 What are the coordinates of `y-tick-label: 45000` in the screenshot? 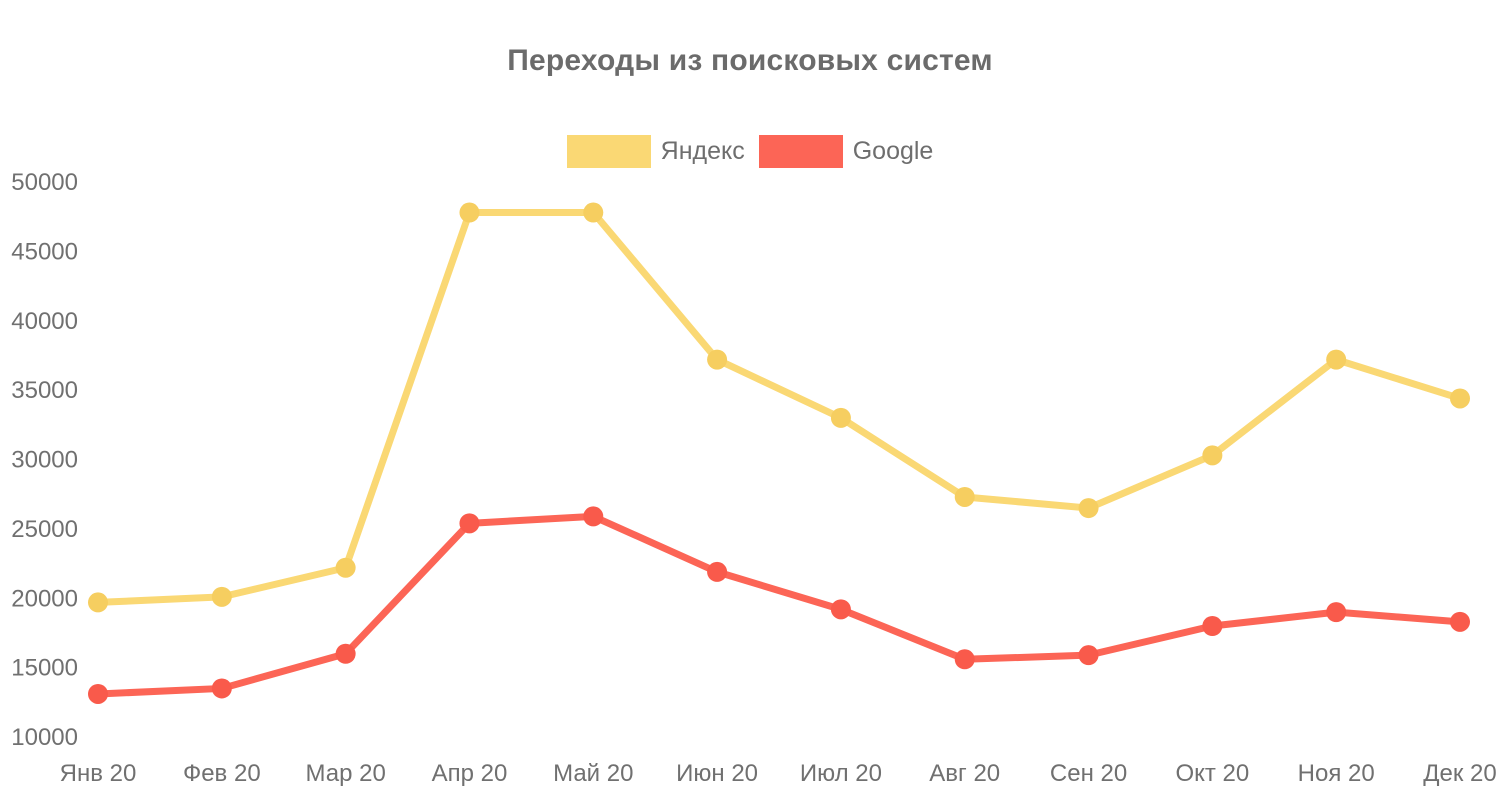 It's located at (44, 251).